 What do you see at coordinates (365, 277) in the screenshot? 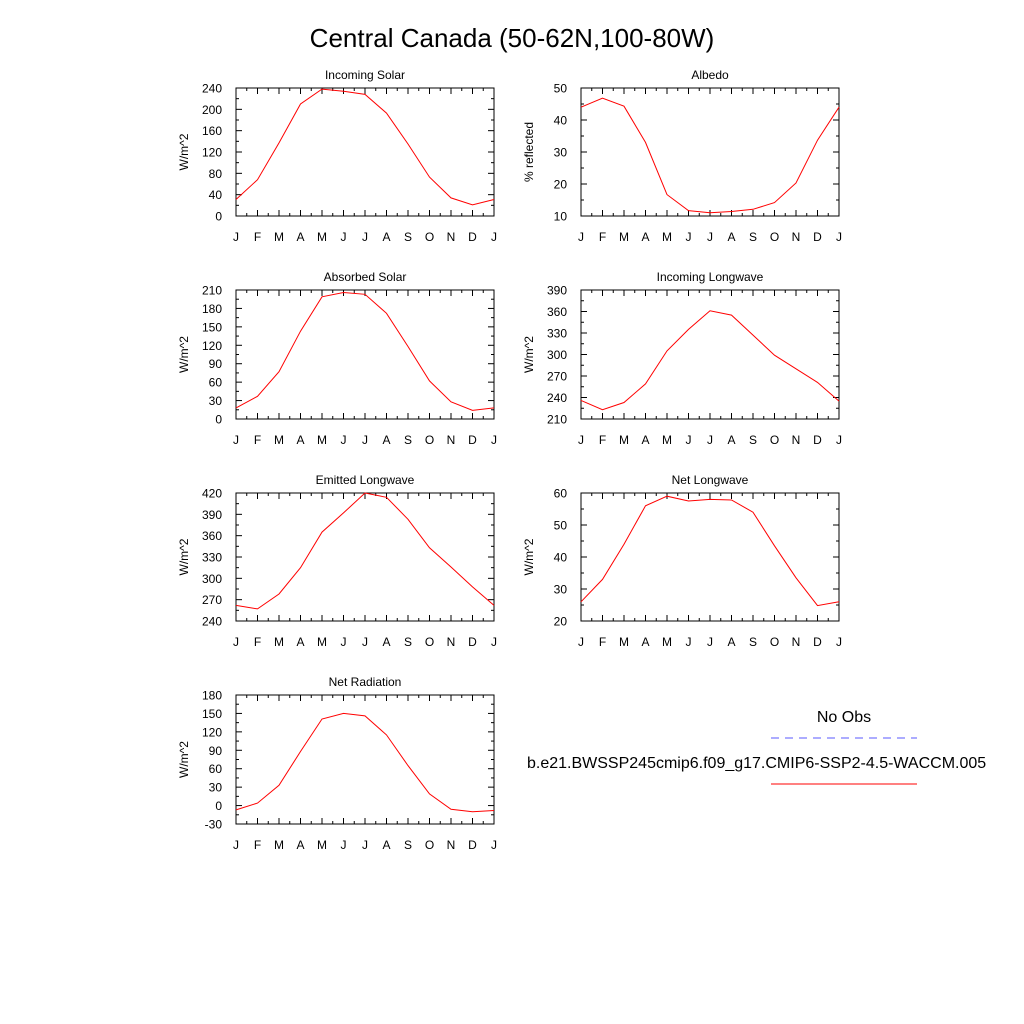
I see `panel-title: Absorbed Solar` at bounding box center [365, 277].